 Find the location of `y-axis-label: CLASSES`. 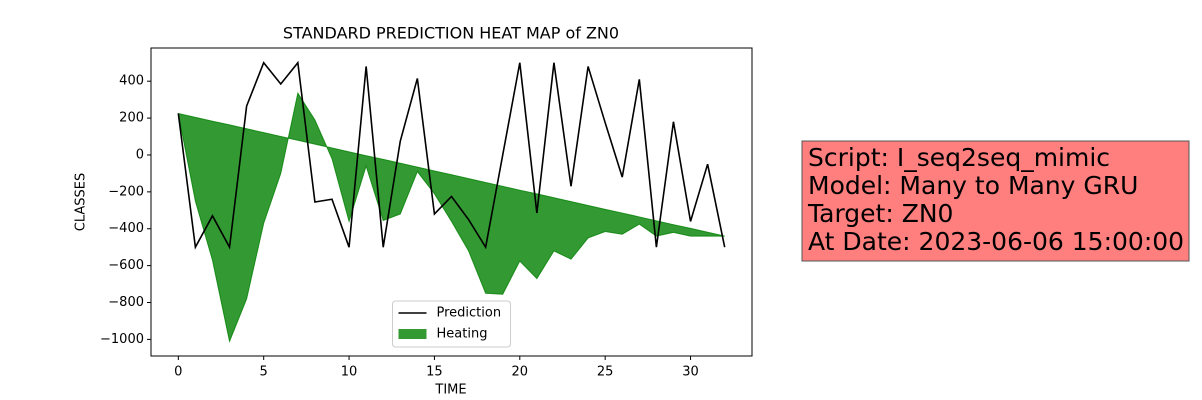

y-axis-label: CLASSES is located at coordinates (81, 202).